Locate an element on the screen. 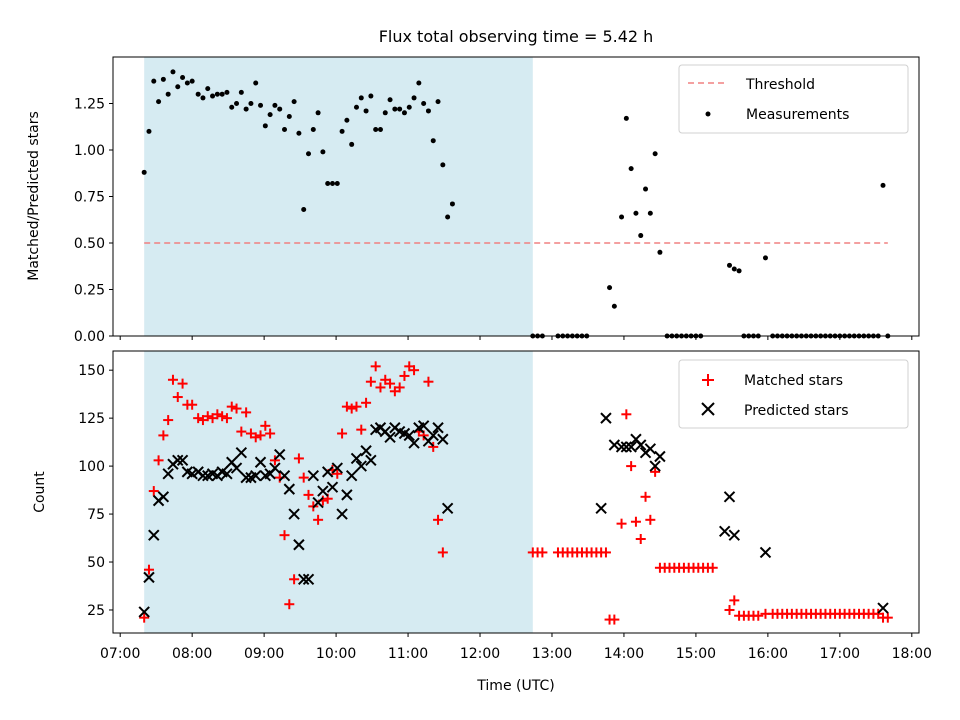 The height and width of the screenshot is (720, 960). x-tick-label: 15:00 is located at coordinates (696, 654).